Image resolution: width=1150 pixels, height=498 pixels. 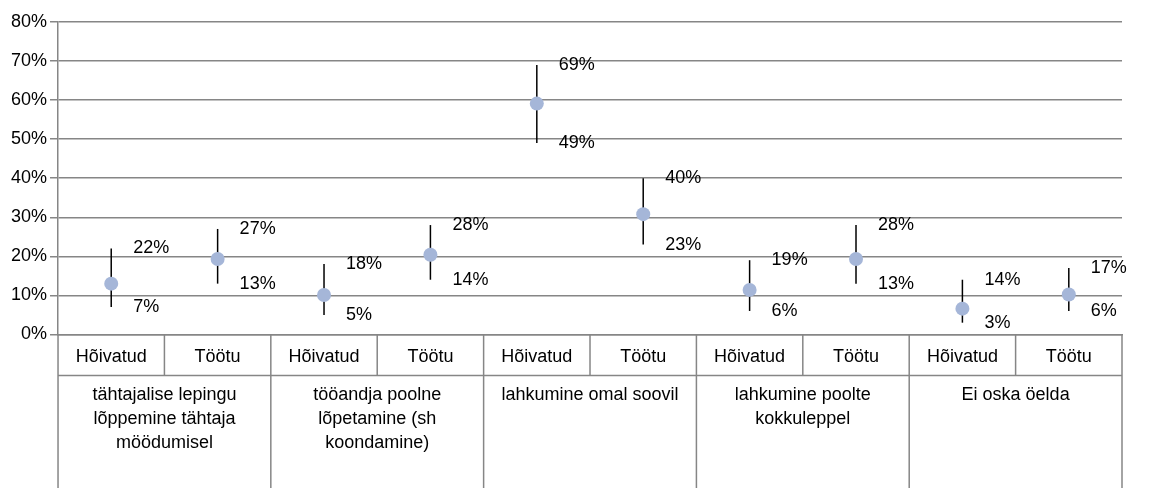 I want to click on y-tick-label: 60%, so click(x=29, y=99).